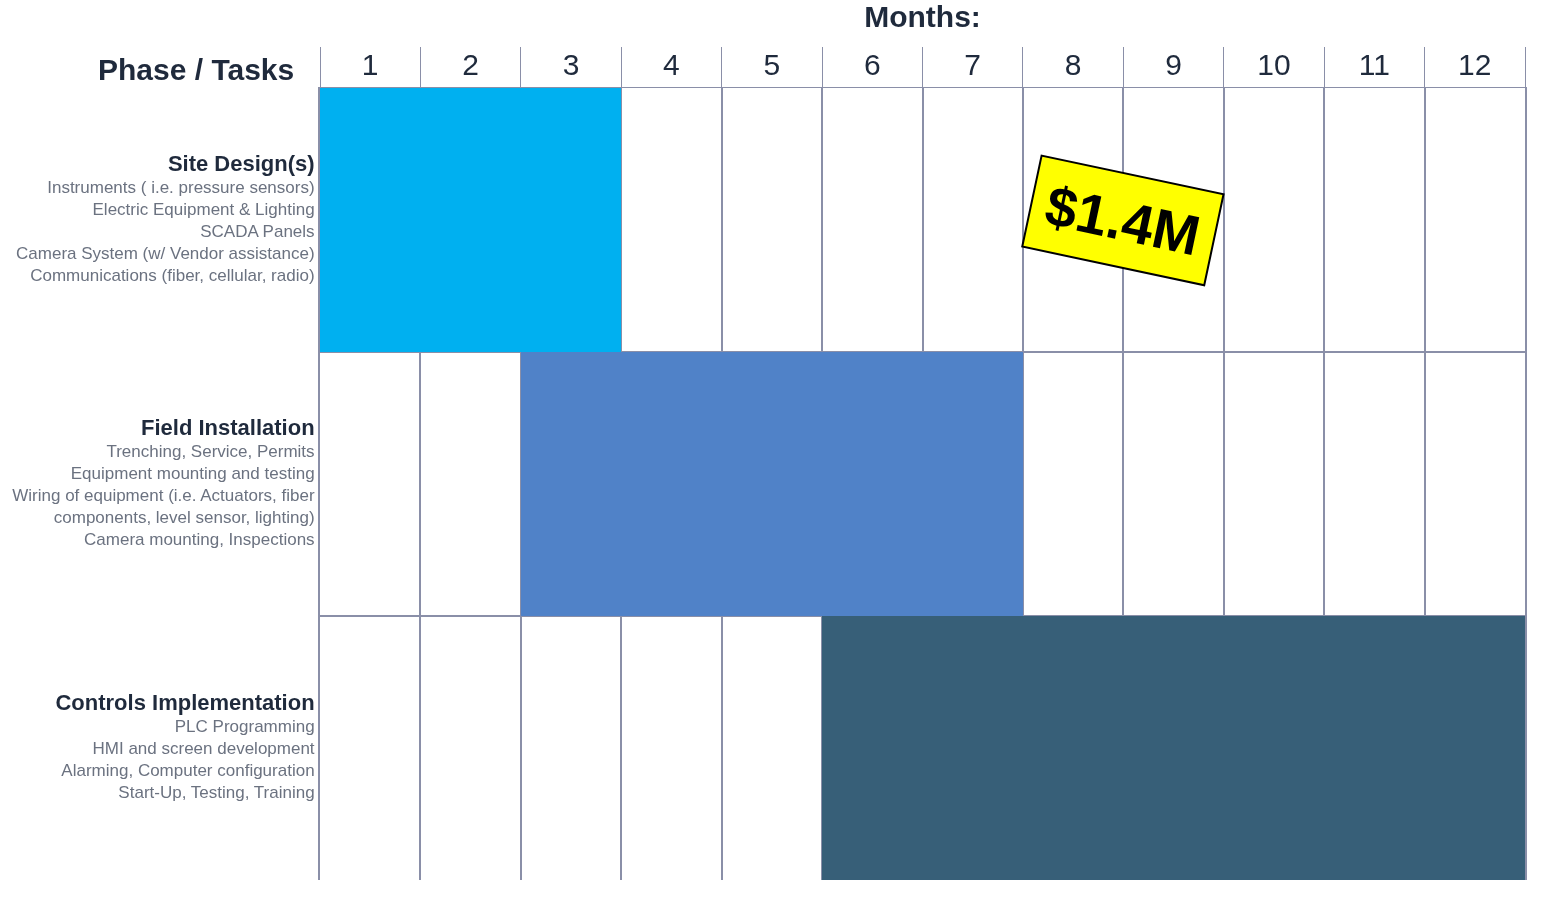  What do you see at coordinates (1374, 64) in the screenshot?
I see `x-tick-label: 11` at bounding box center [1374, 64].